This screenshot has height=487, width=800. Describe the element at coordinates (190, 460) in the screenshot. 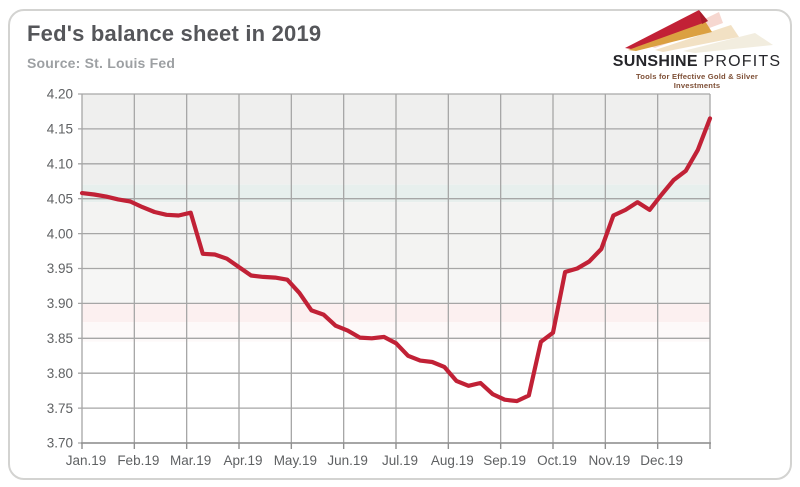

I see `x-tick-label: Mar.19` at that location.